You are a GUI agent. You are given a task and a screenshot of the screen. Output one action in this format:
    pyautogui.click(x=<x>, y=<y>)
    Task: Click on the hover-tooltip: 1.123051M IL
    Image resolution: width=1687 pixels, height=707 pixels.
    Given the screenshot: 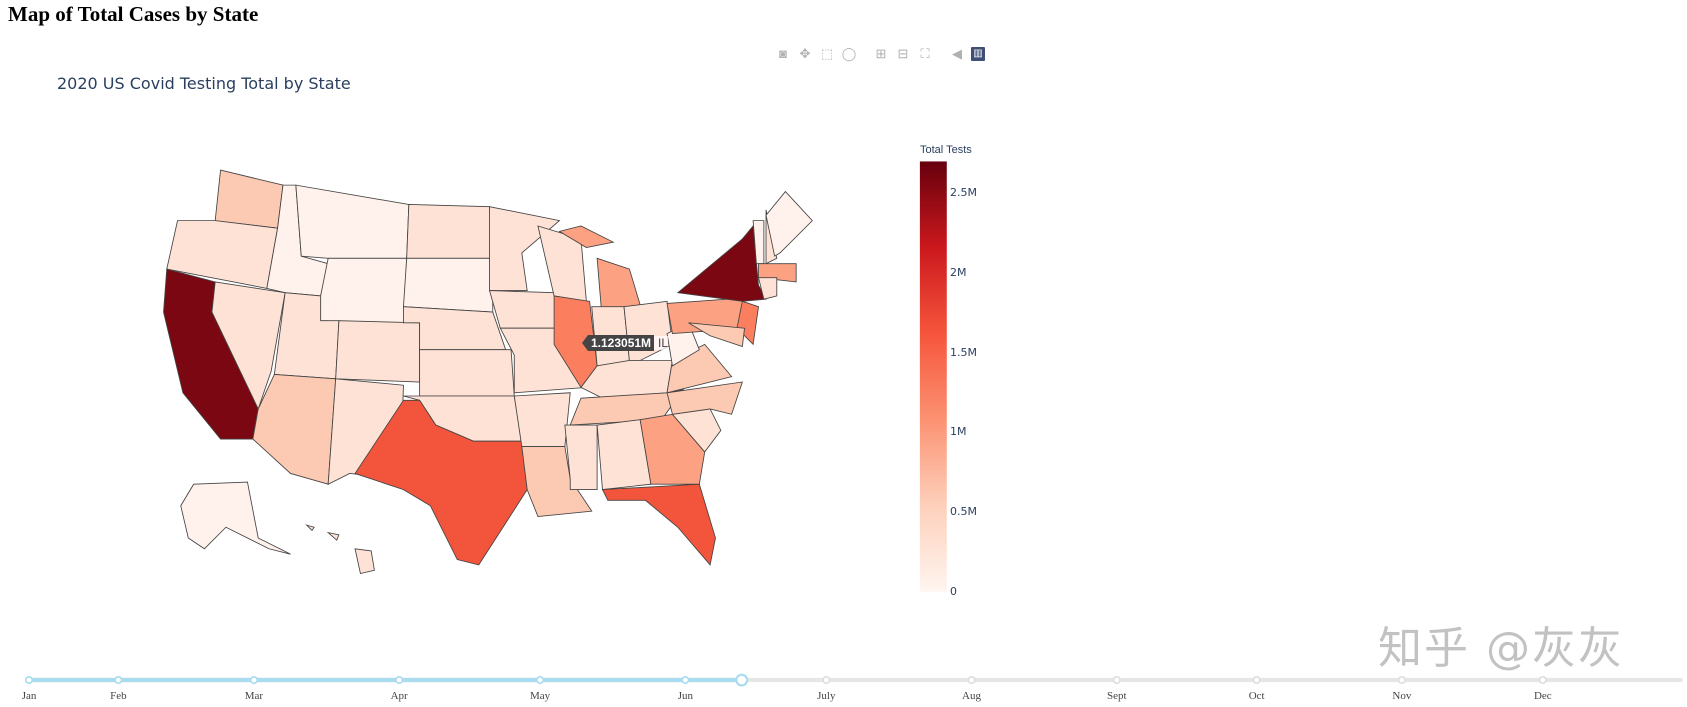 What is the action you would take?
    pyautogui.click(x=625, y=343)
    